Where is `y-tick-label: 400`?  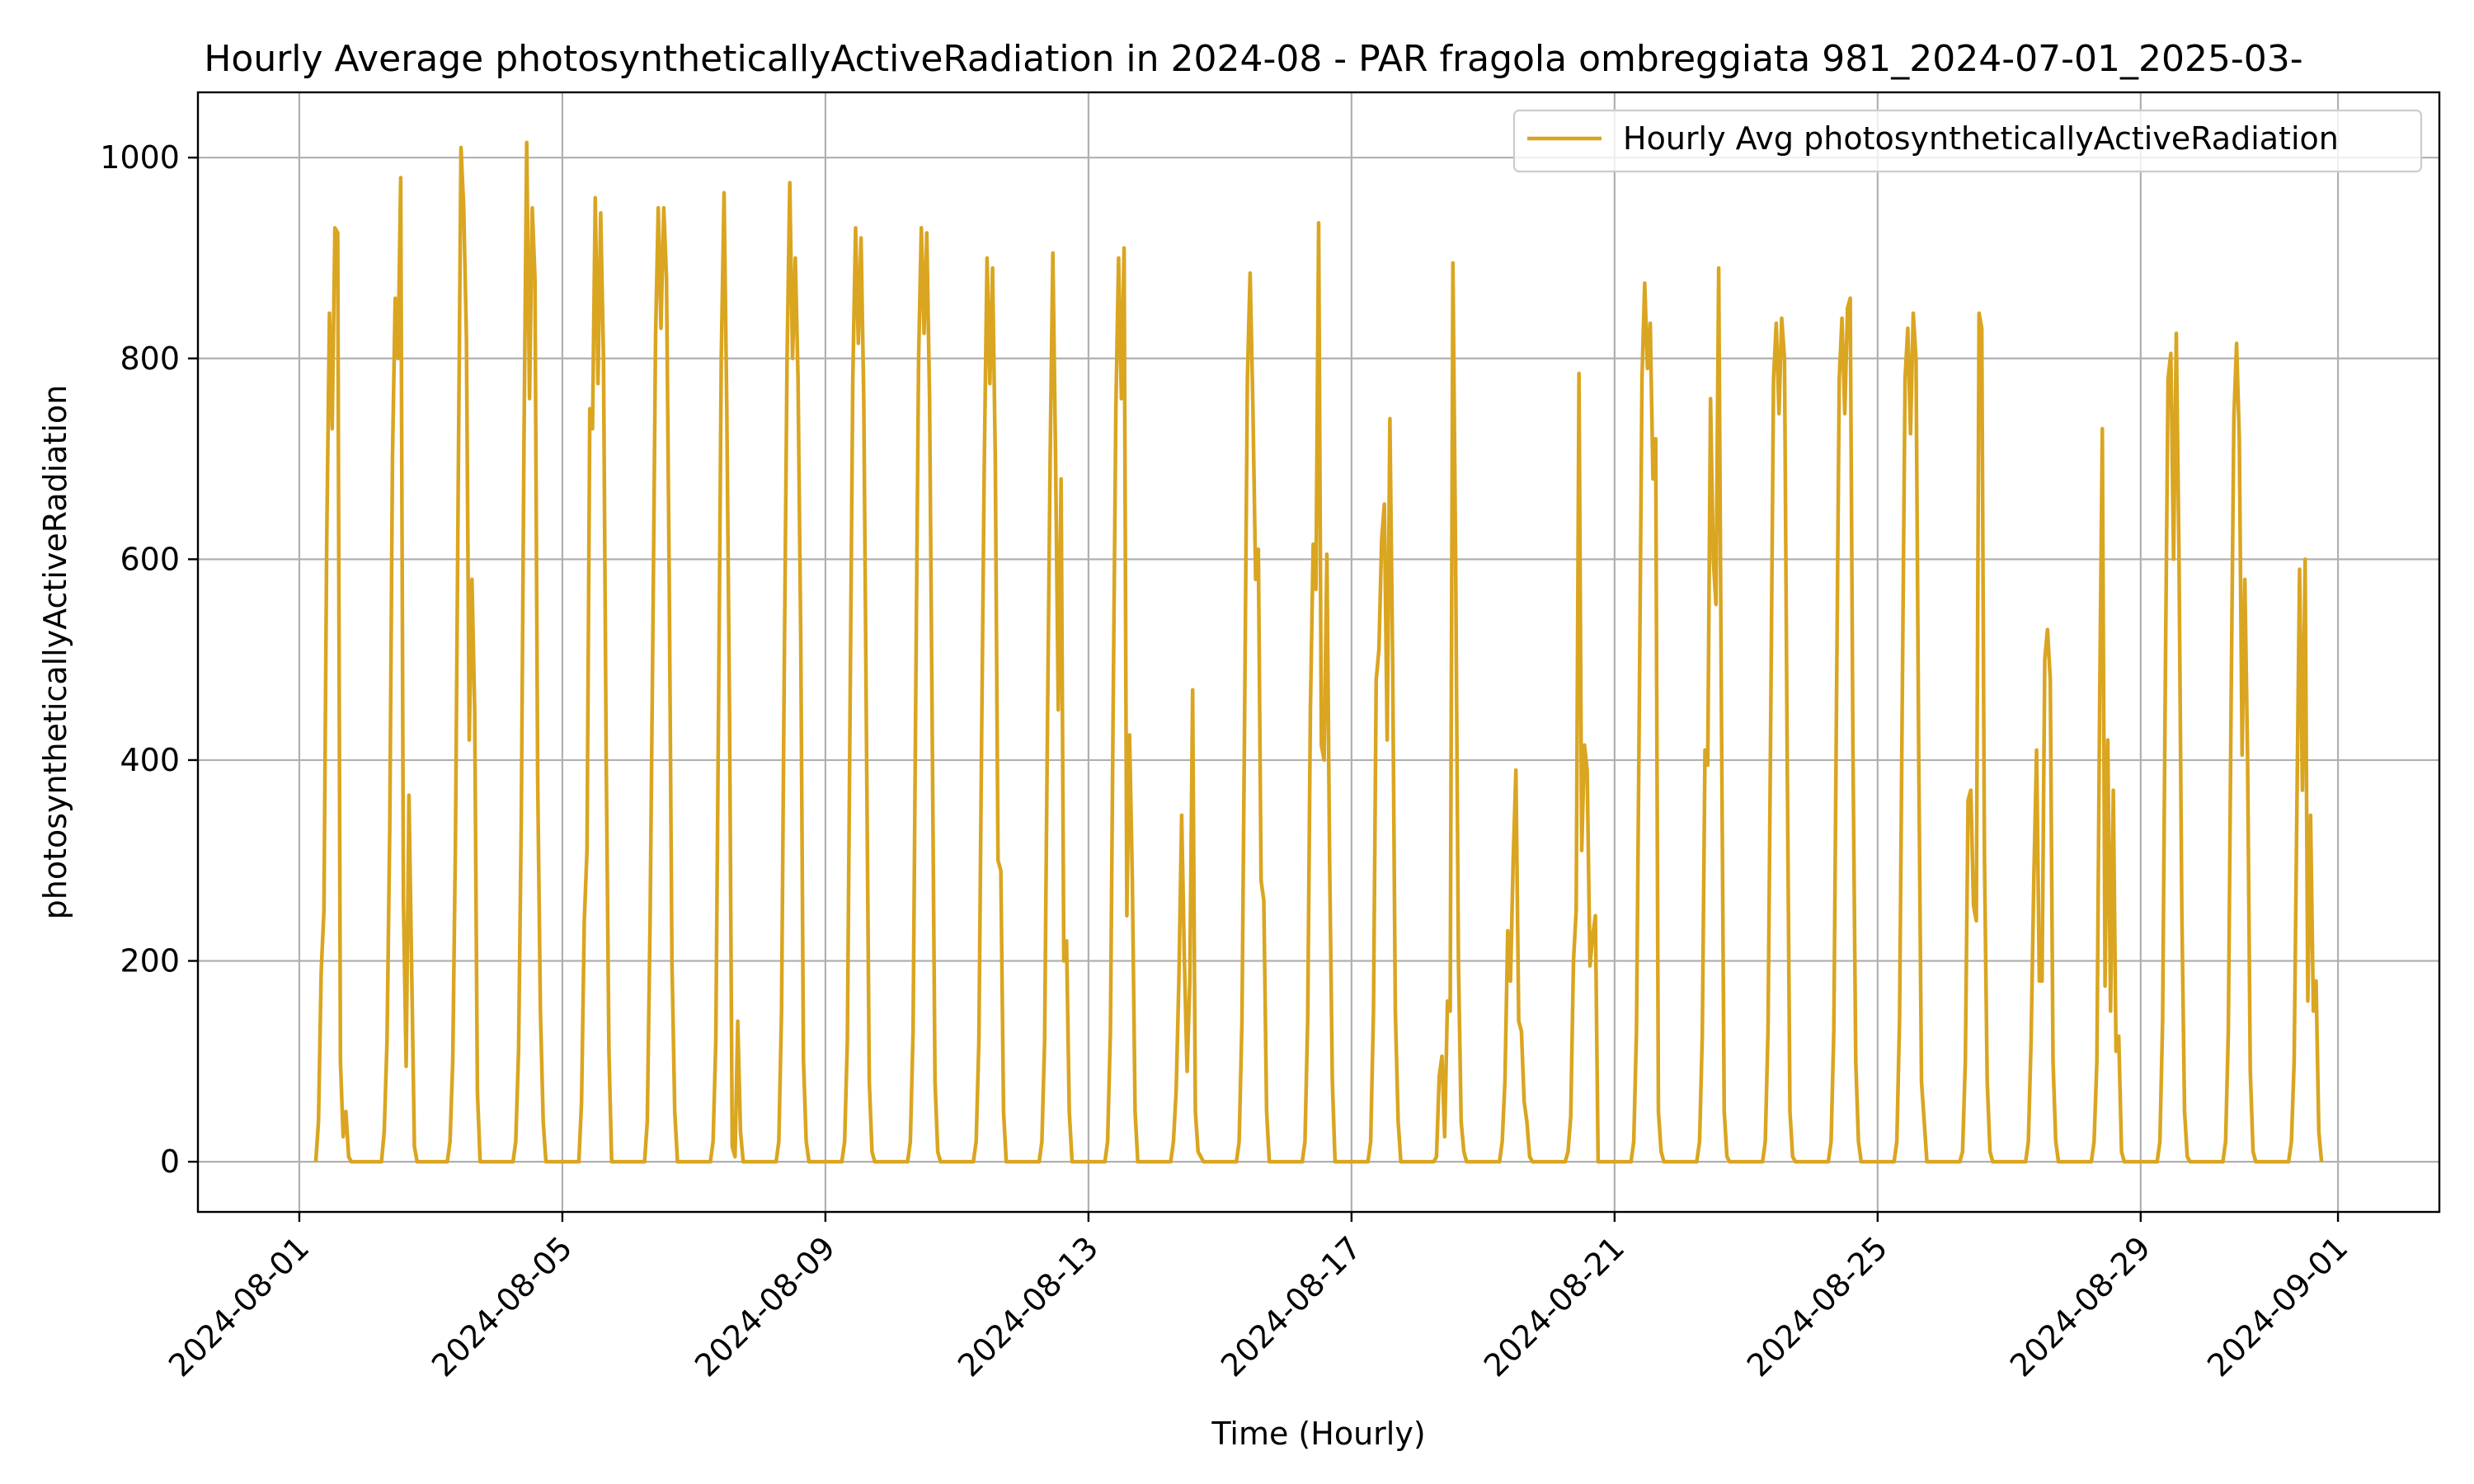 y-tick-label: 400 is located at coordinates (150, 760).